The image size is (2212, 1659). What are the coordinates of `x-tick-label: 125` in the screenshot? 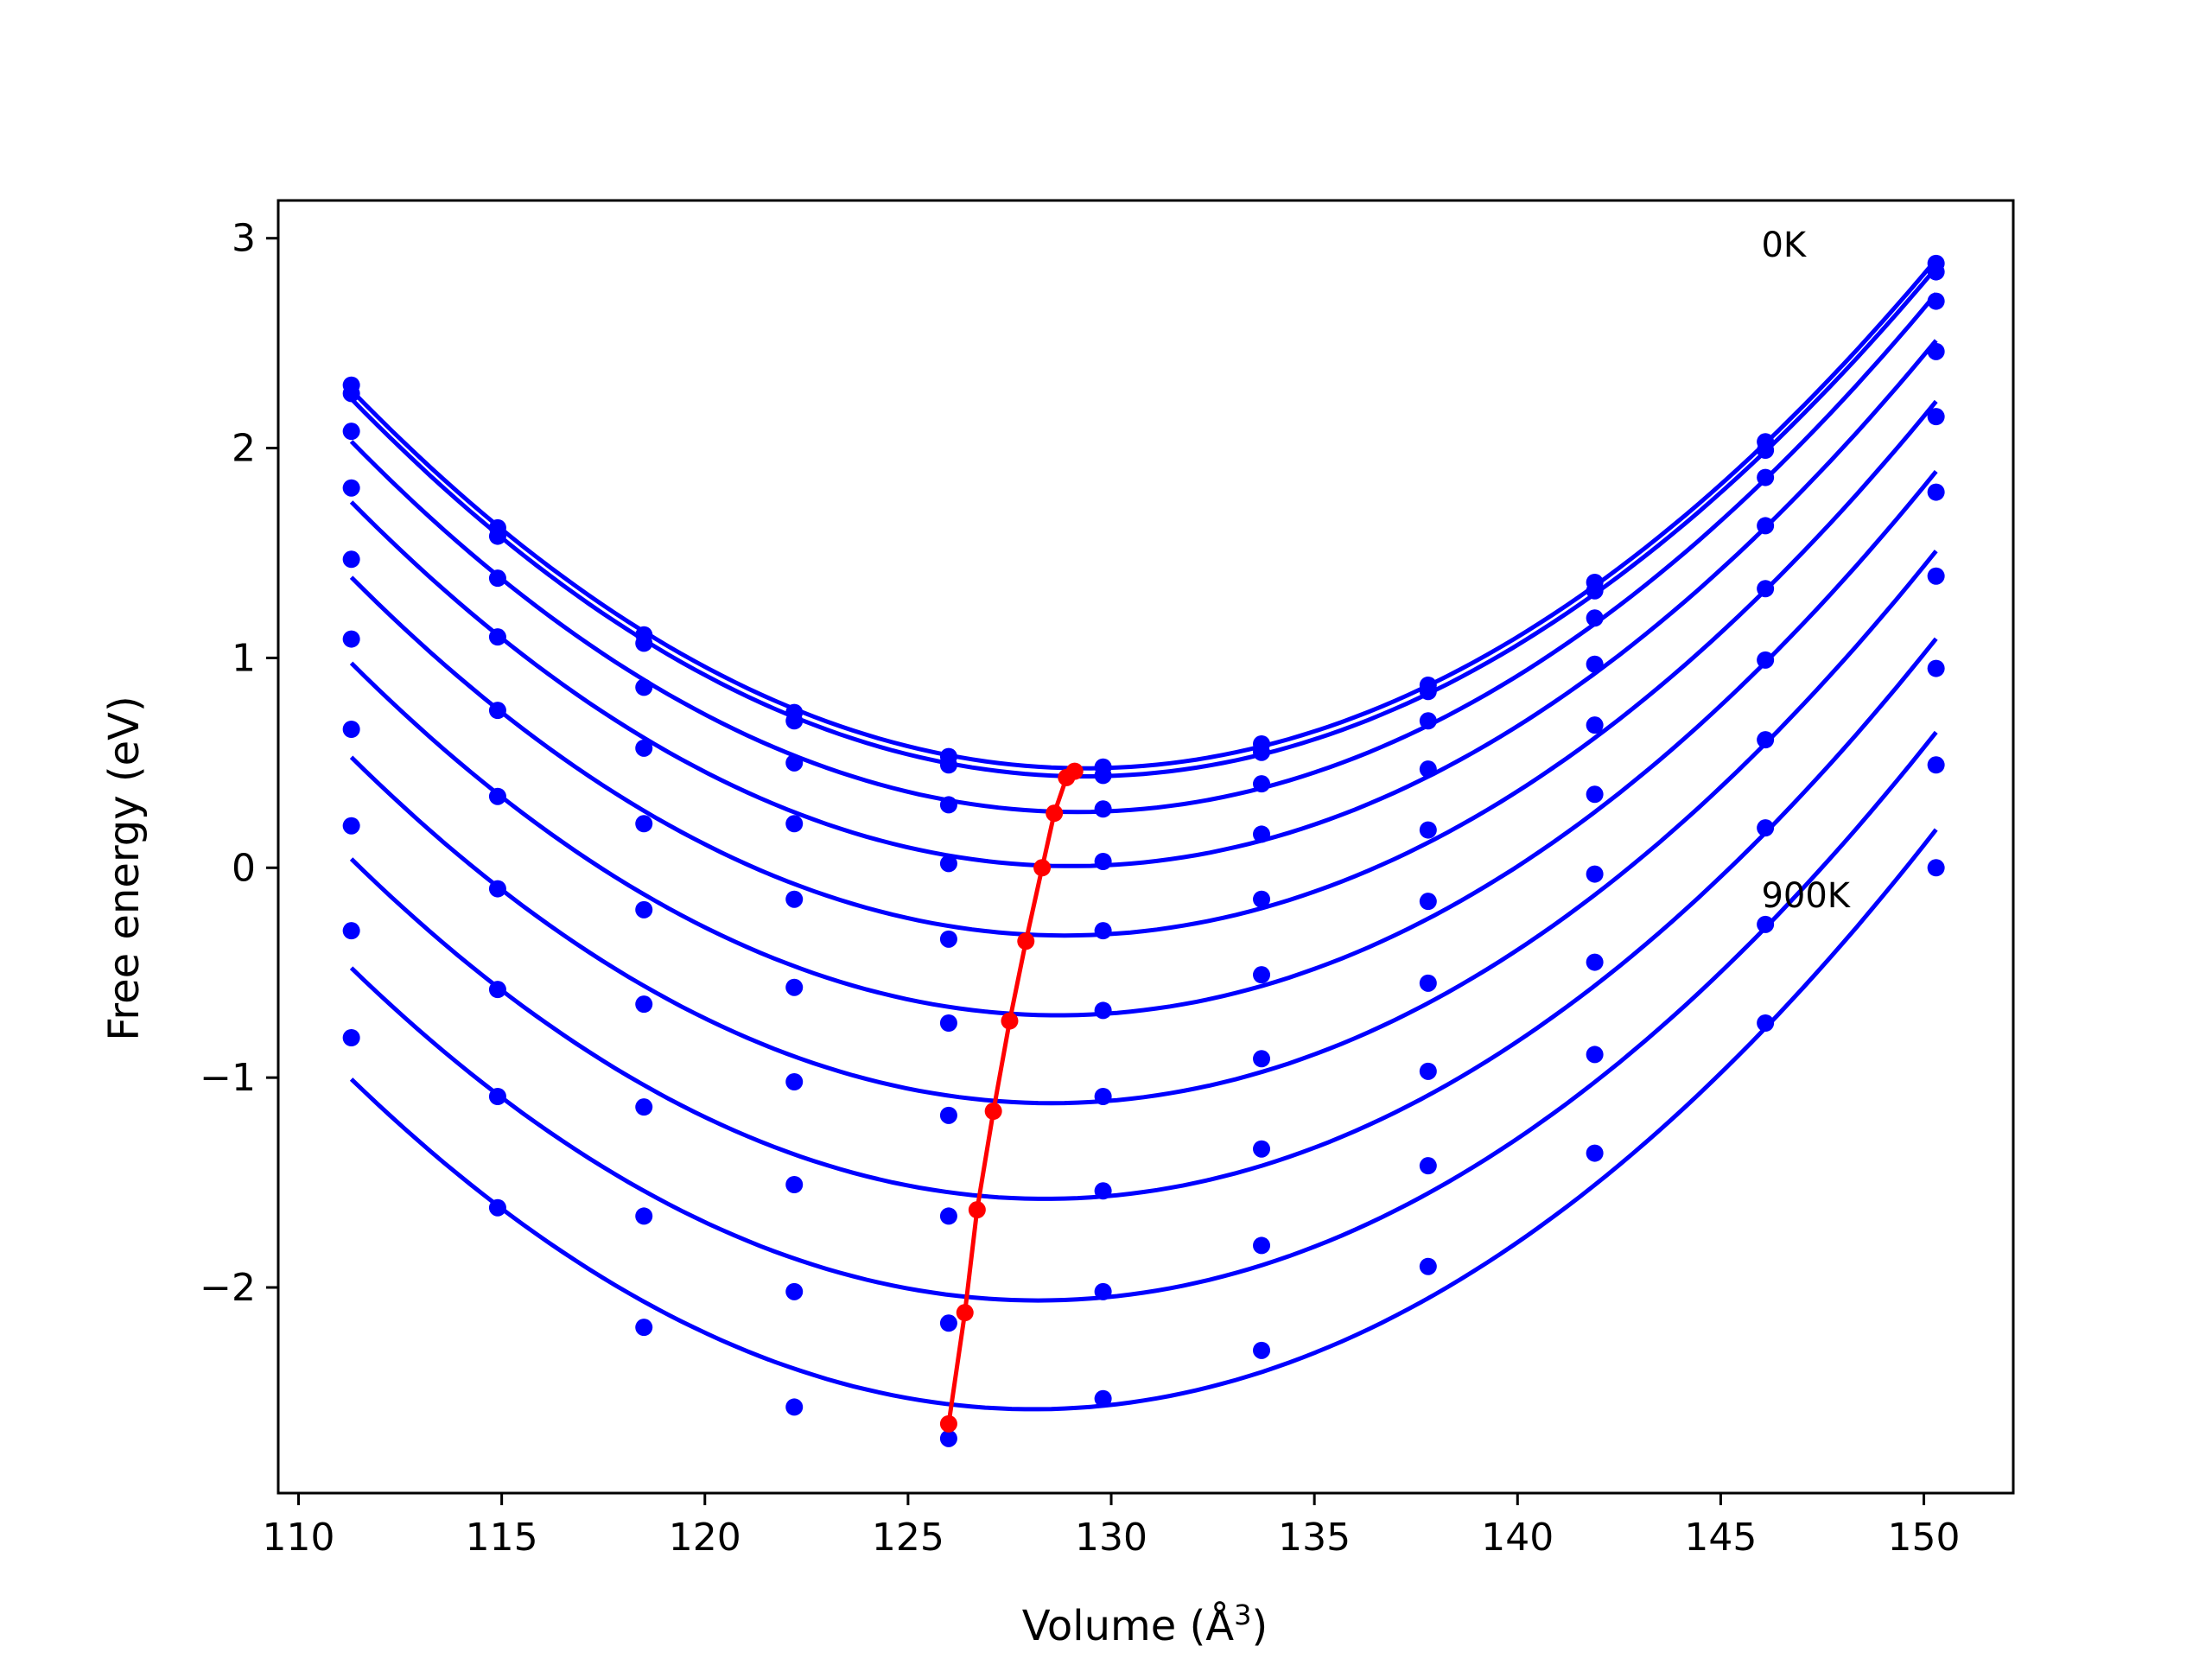 It's located at (908, 1538).